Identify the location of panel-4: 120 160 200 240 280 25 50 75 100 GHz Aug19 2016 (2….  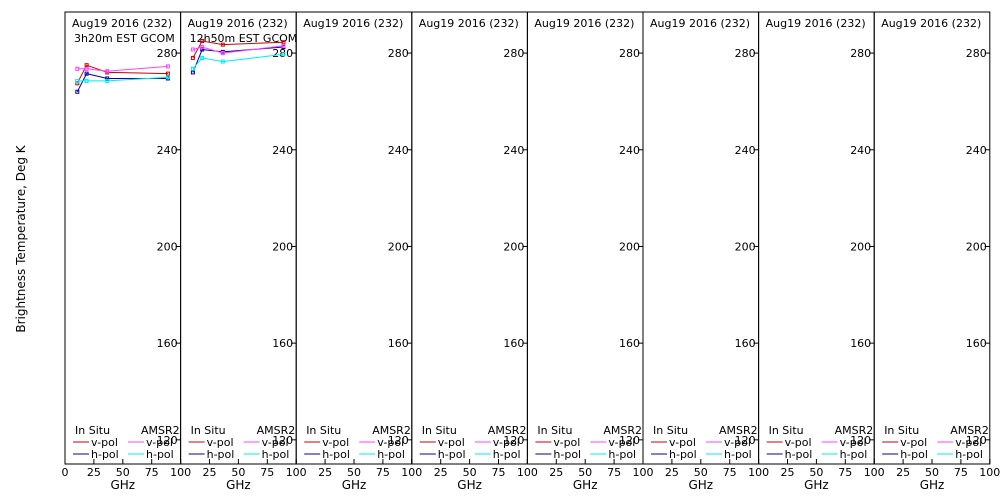
(474, 251).